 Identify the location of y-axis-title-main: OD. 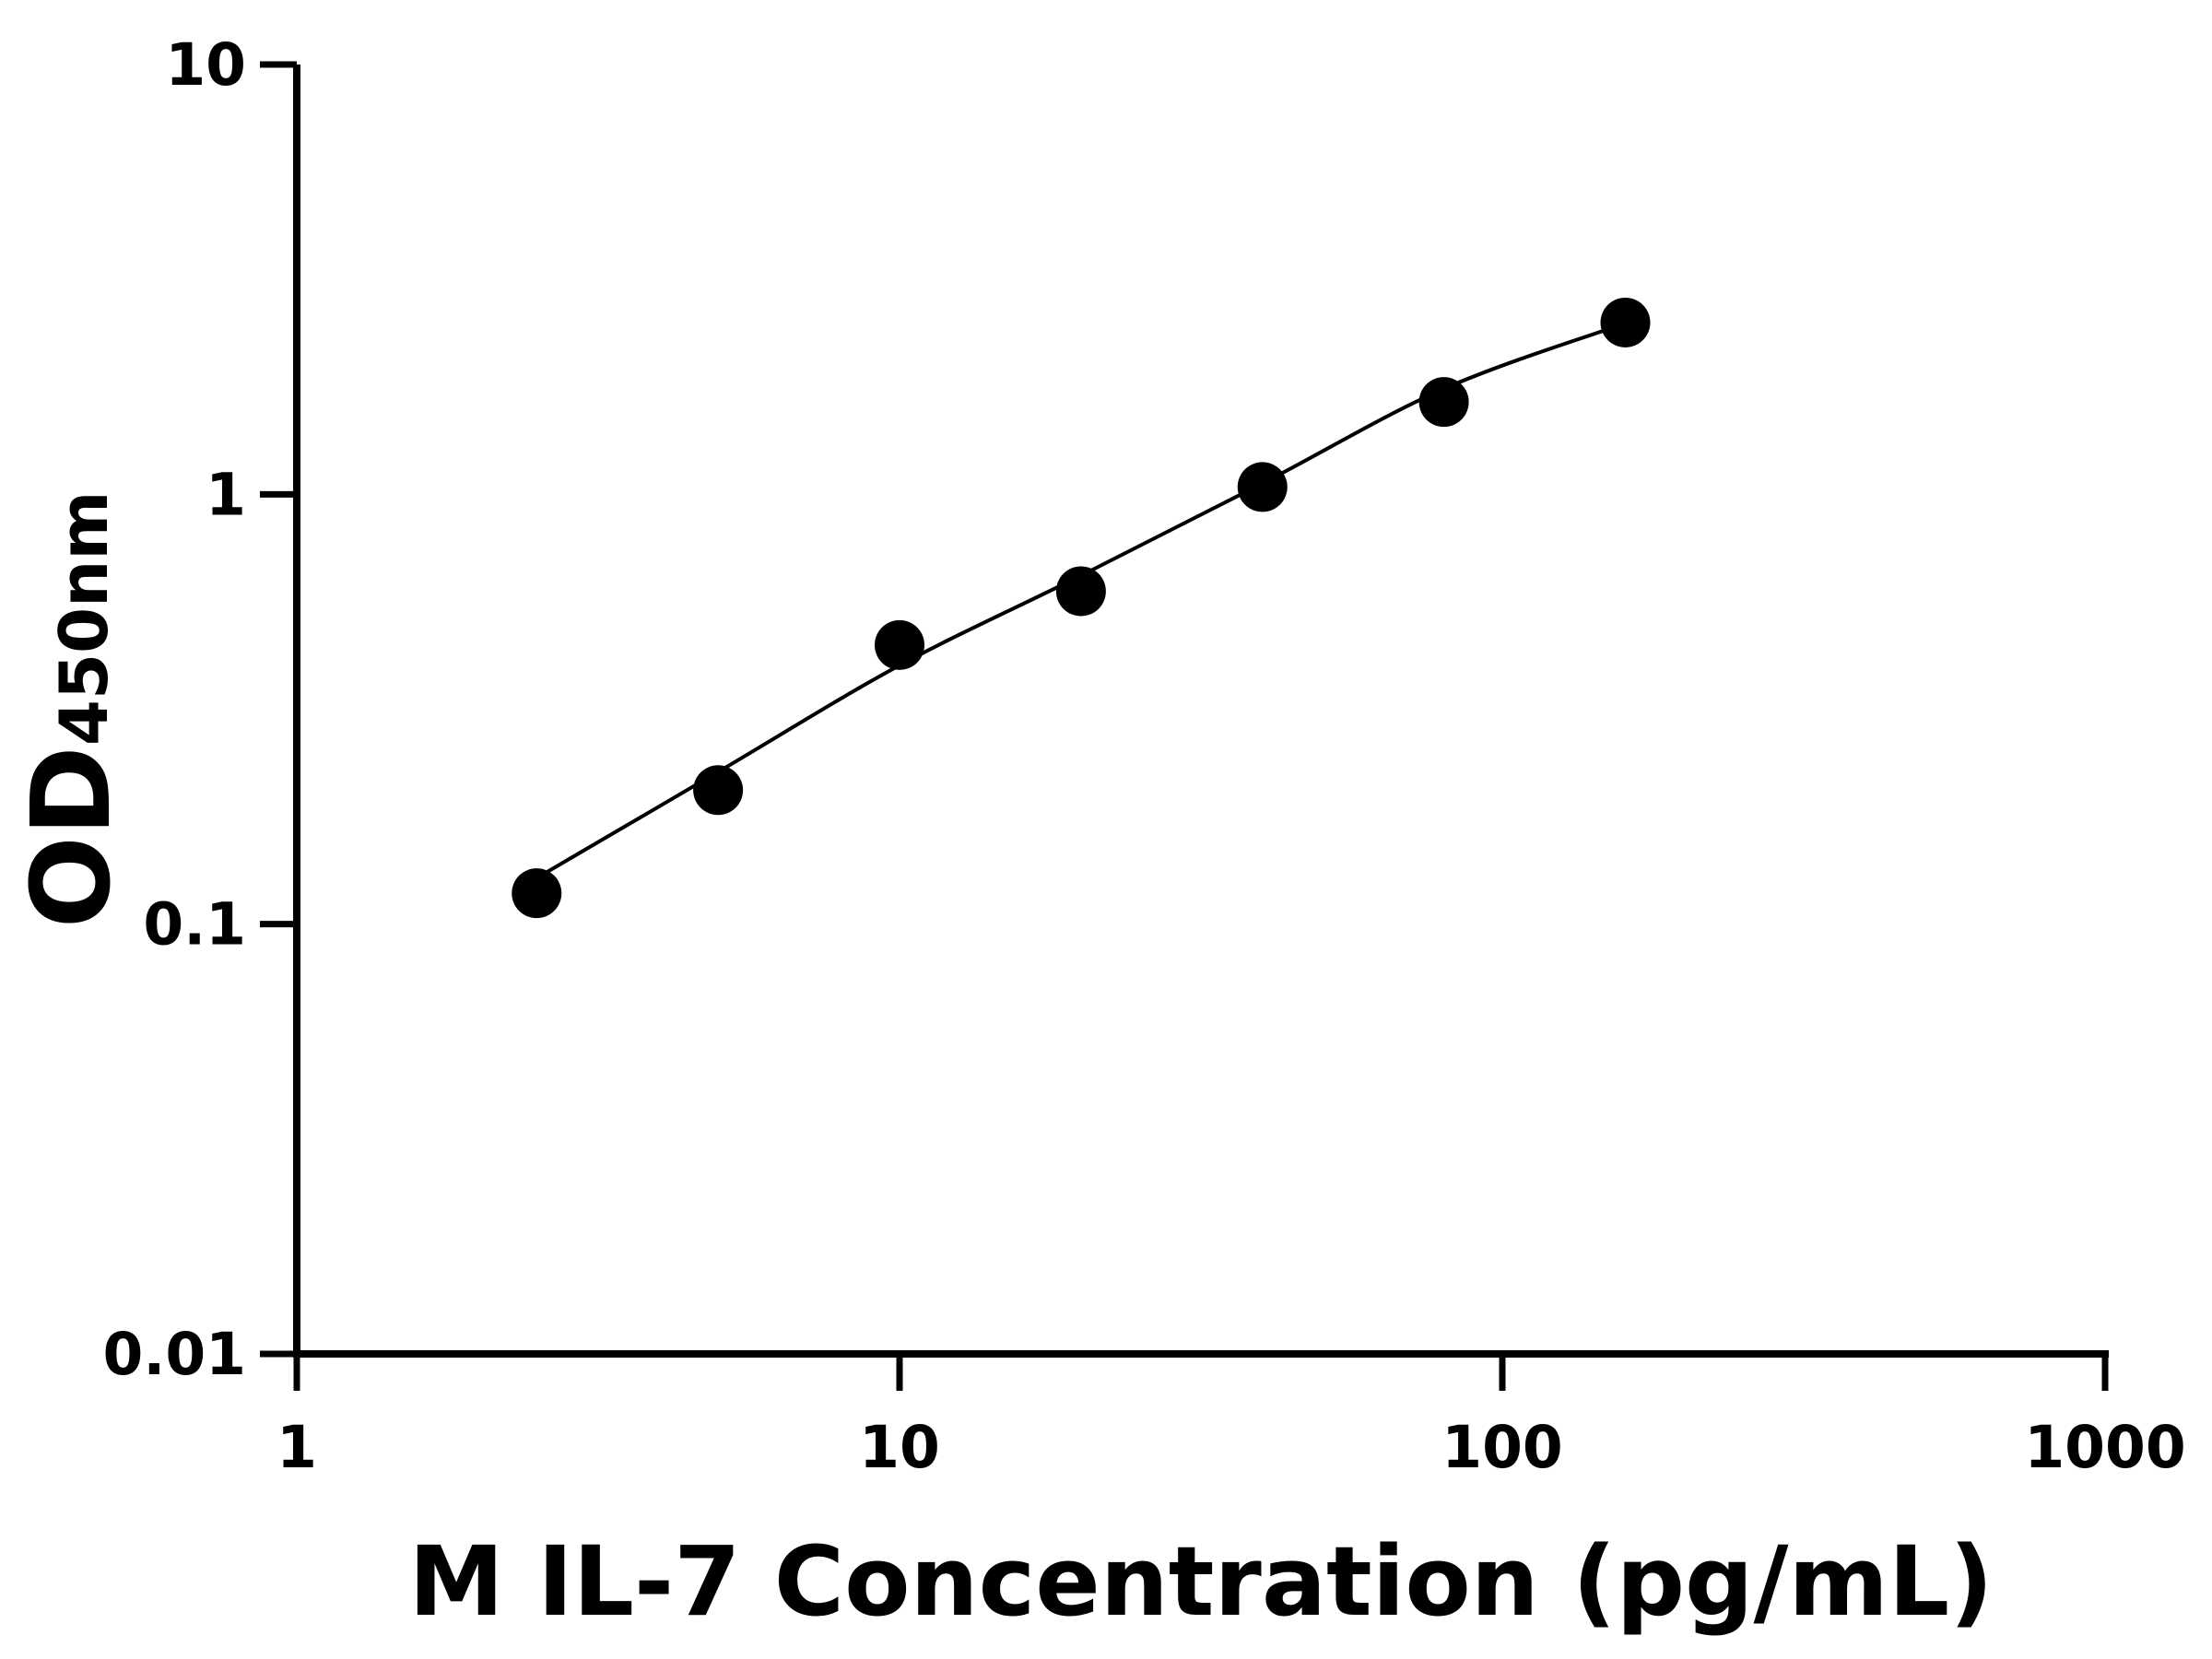
(71, 837).